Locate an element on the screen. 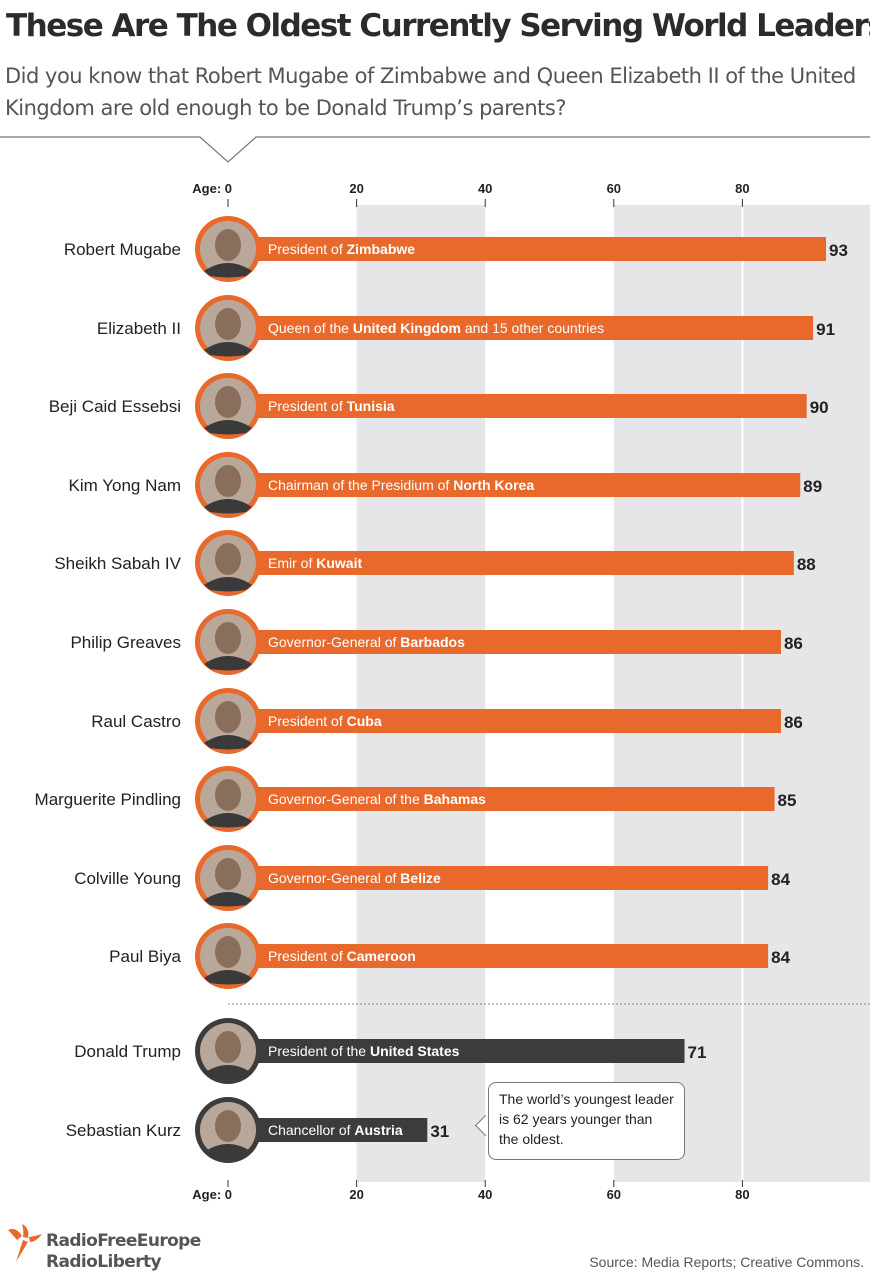 This screenshot has width=870, height=1280. leader-name: Beji Caid Essebsi is located at coordinates (115, 406).